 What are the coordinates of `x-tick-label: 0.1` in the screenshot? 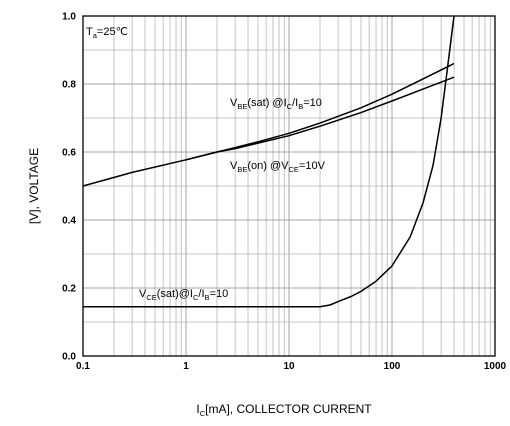 It's located at (83, 366).